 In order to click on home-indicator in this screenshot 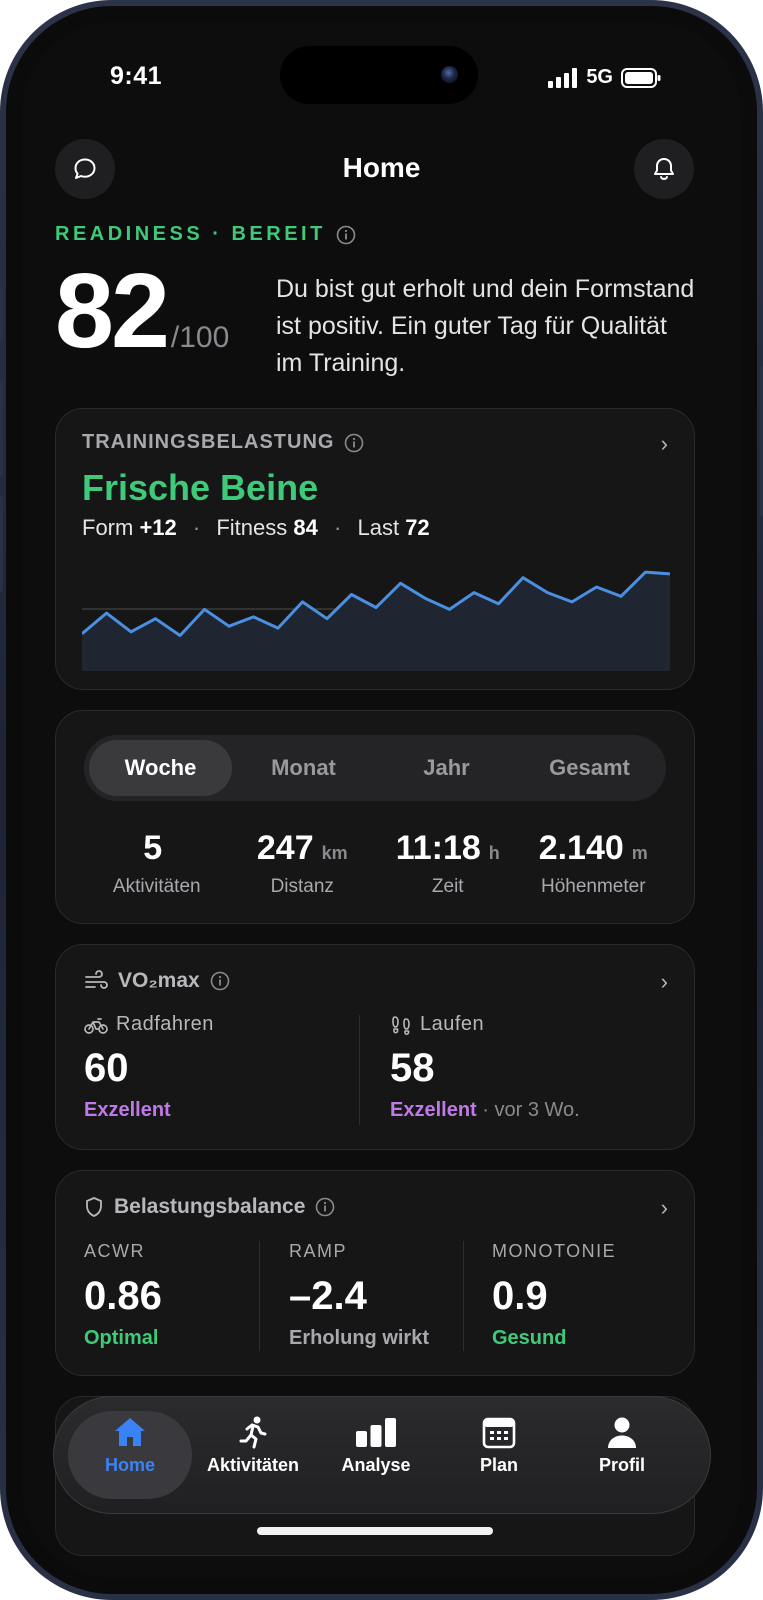, I will do `click(375, 1531)`.